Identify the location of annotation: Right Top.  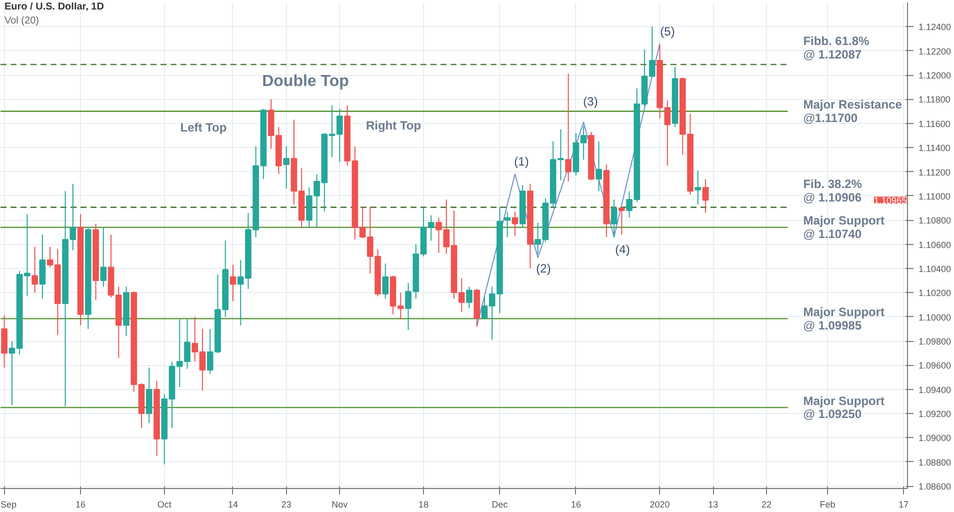
(394, 125).